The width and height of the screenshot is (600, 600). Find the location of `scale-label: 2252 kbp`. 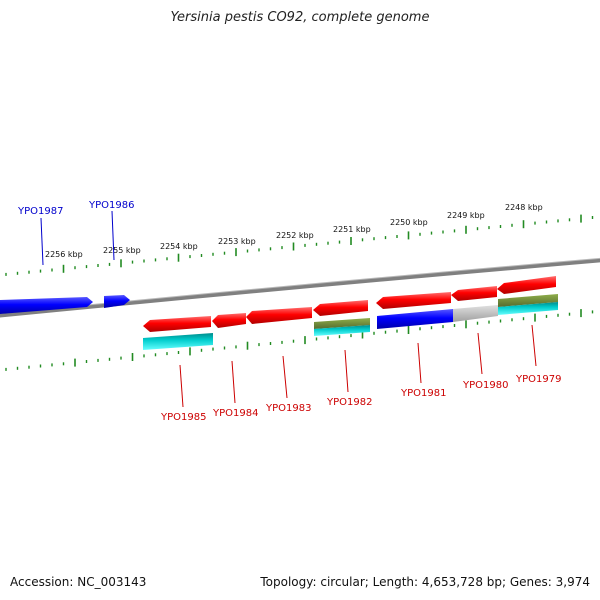

scale-label: 2252 kbp is located at coordinates (295, 235).